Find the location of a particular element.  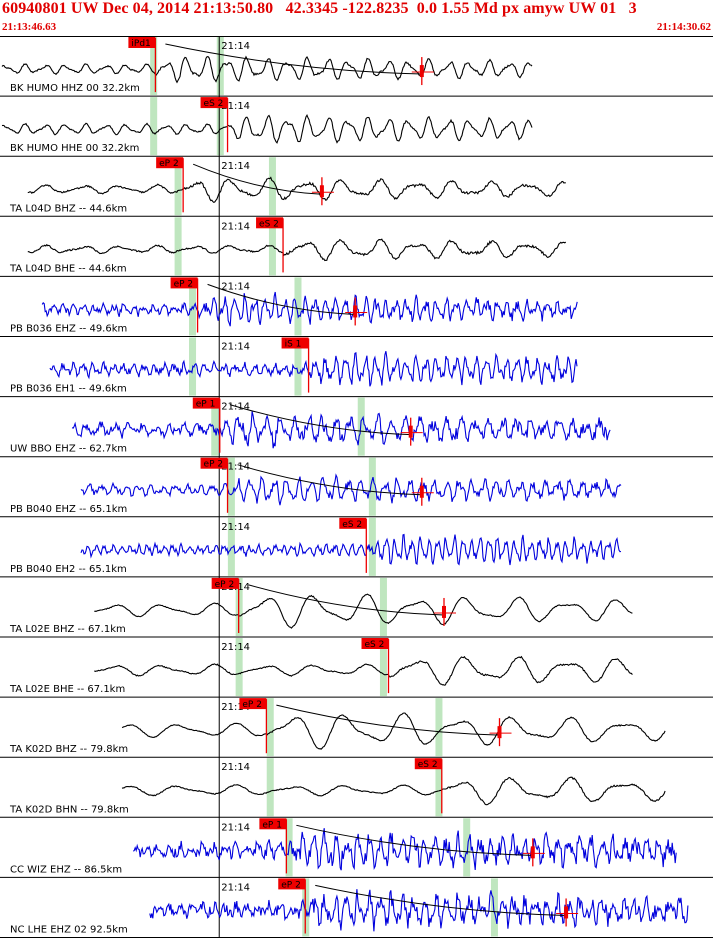

trace-panel: 21:14 eP 2 PB B036 EHZ -- 49.6km is located at coordinates (356, 306).